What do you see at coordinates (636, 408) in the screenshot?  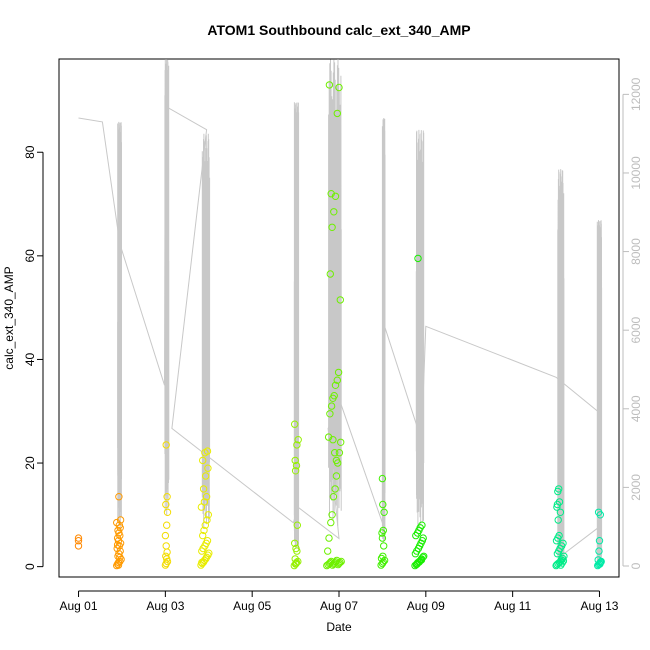 I see `y2-tick-label: 4000` at bounding box center [636, 408].